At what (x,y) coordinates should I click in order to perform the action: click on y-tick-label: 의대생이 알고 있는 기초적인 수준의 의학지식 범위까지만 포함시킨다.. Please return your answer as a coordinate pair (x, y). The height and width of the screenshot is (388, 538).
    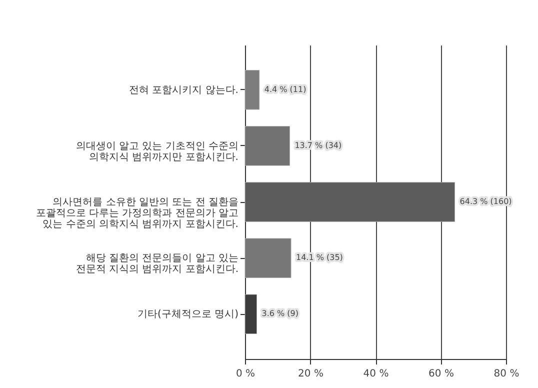
    Looking at the image, I should click on (157, 151).